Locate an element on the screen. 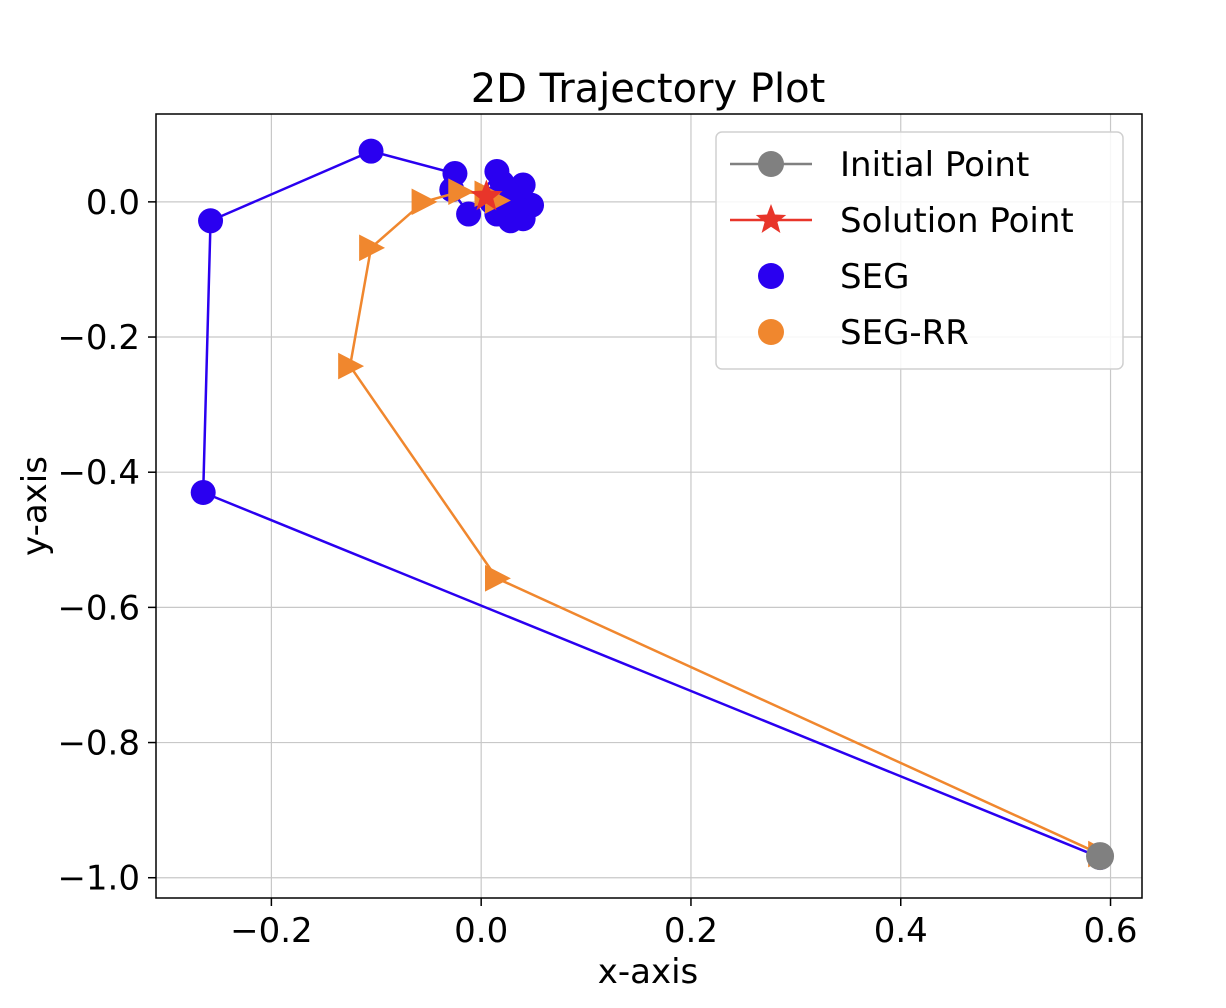  y-tick-label: −0.4 is located at coordinates (98, 473).